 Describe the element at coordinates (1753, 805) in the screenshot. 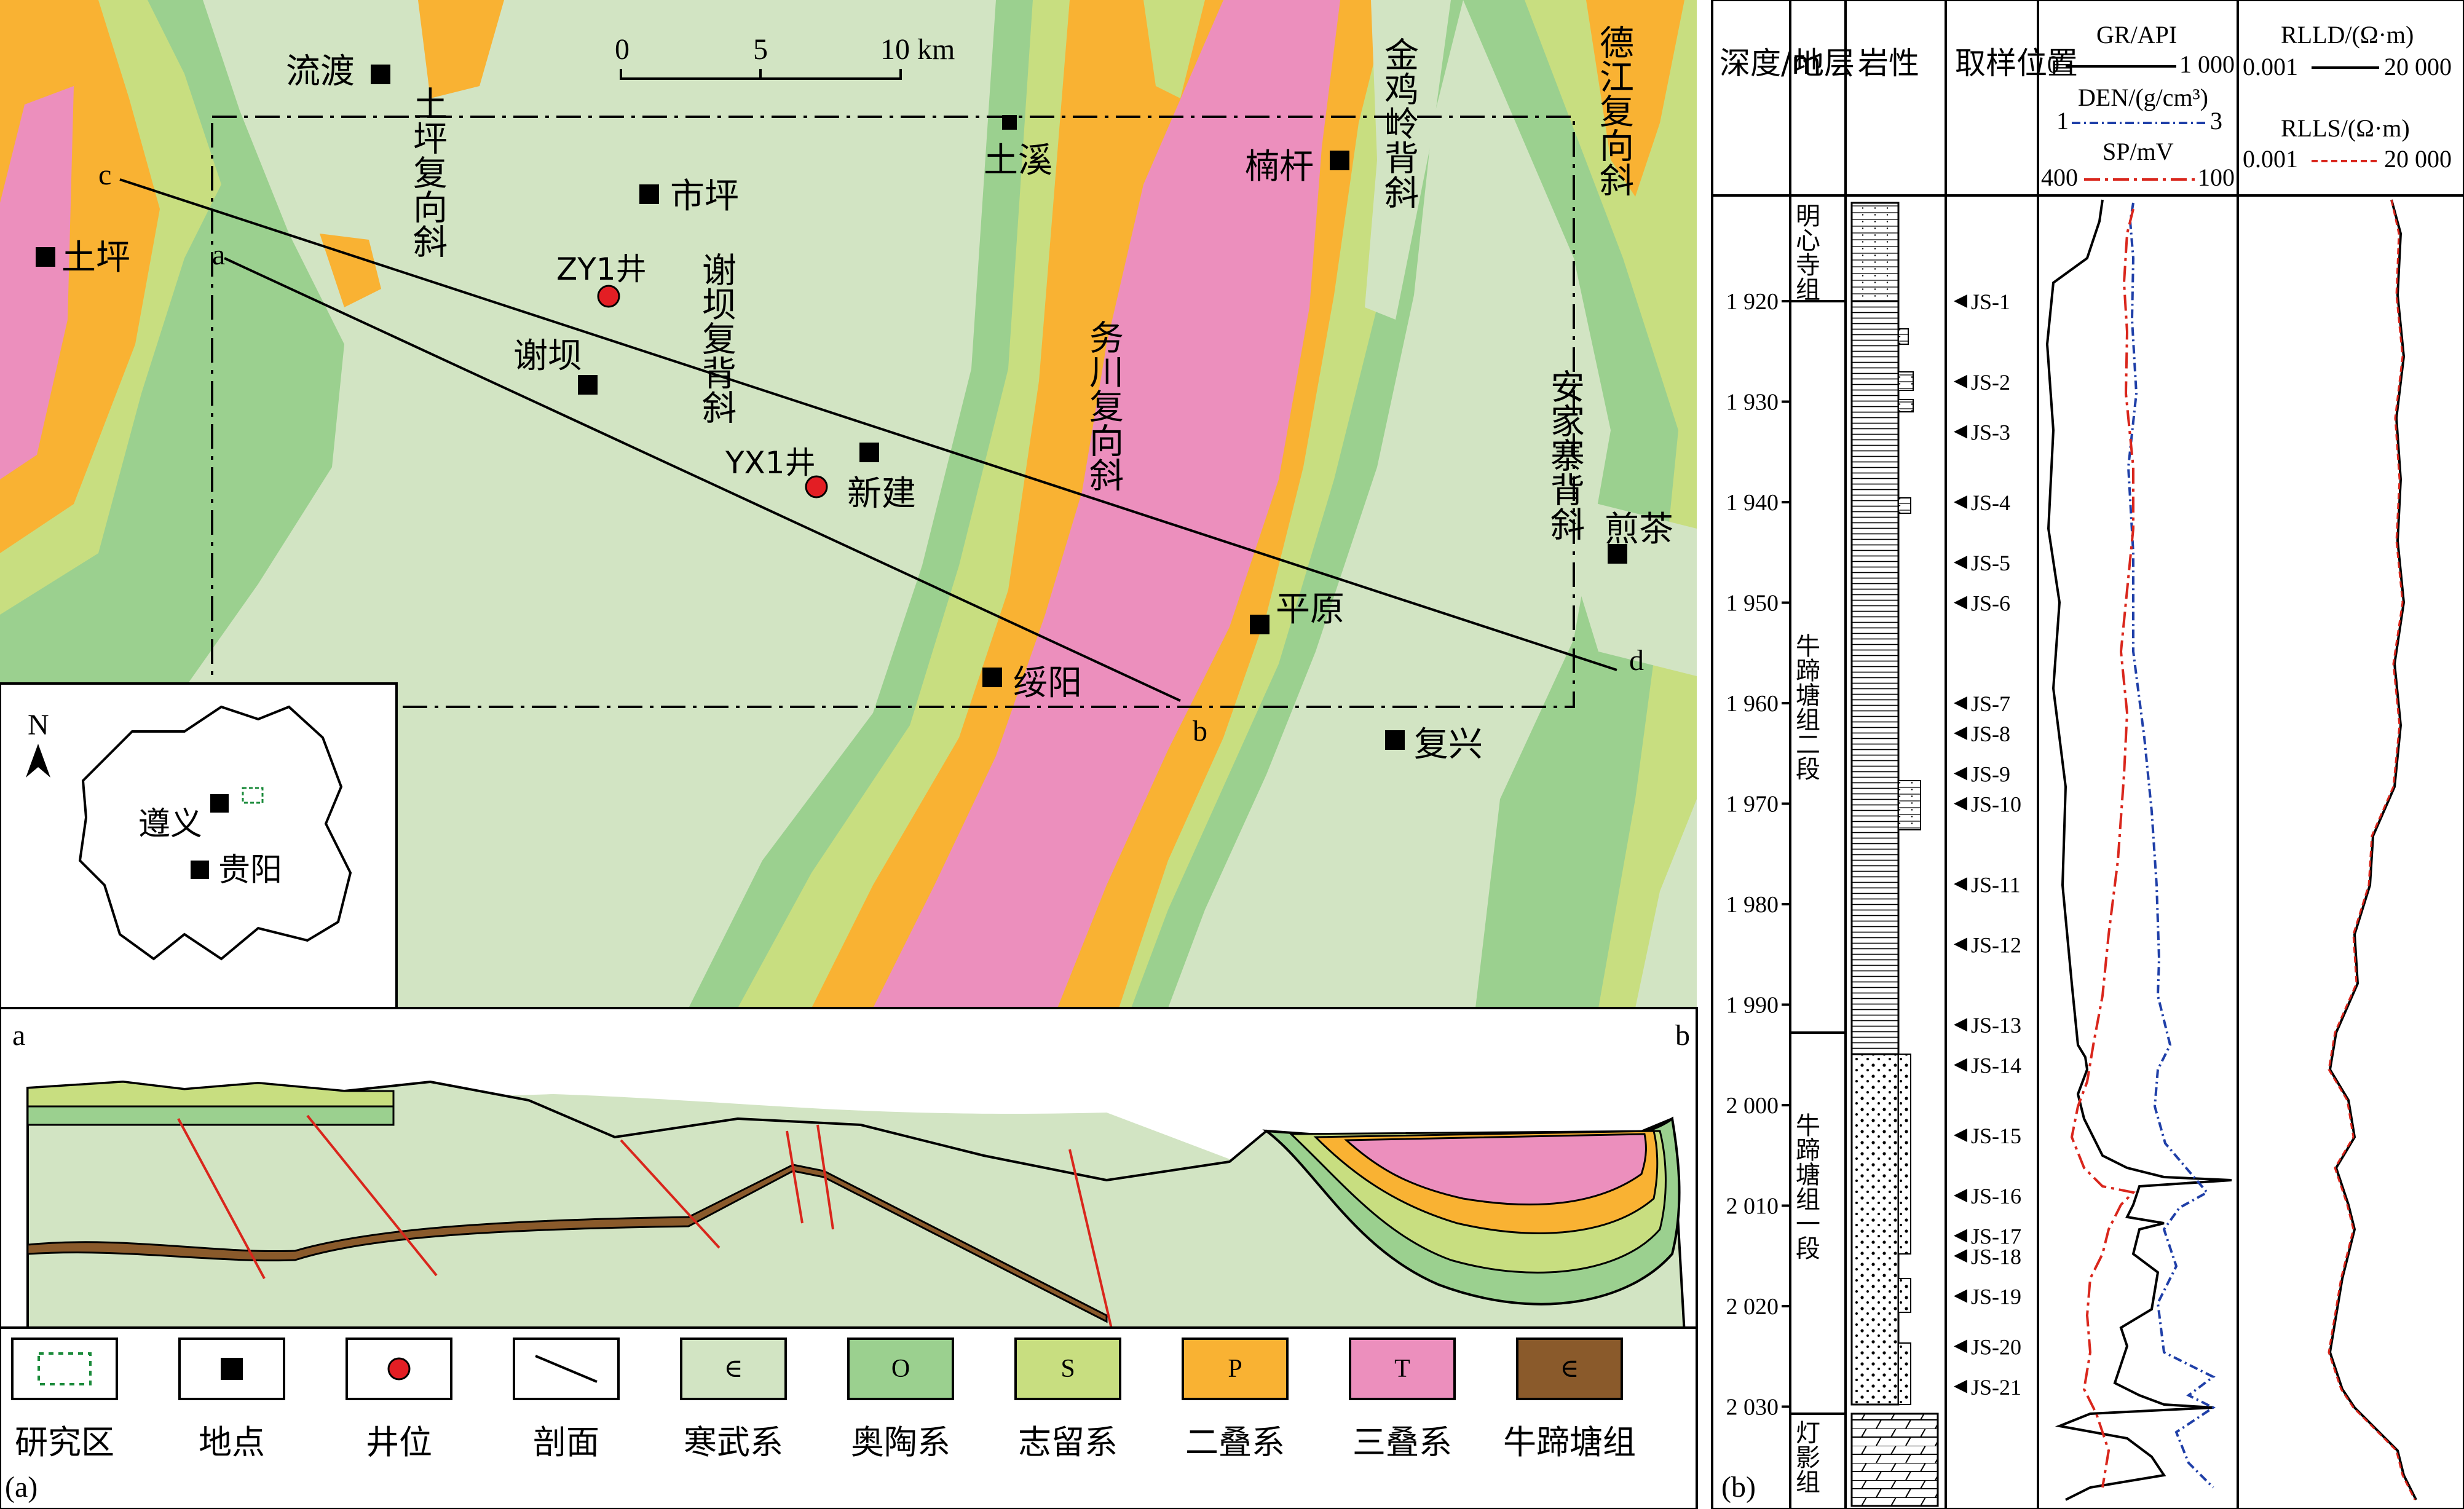

I see `depth-tick-label: 1 970` at that location.